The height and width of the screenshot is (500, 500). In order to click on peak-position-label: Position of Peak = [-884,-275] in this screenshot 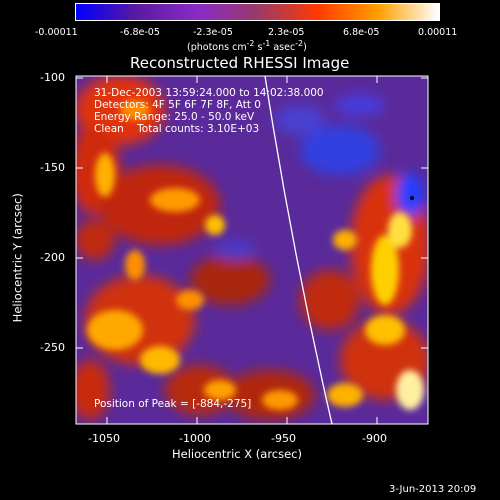, I will do `click(173, 404)`.